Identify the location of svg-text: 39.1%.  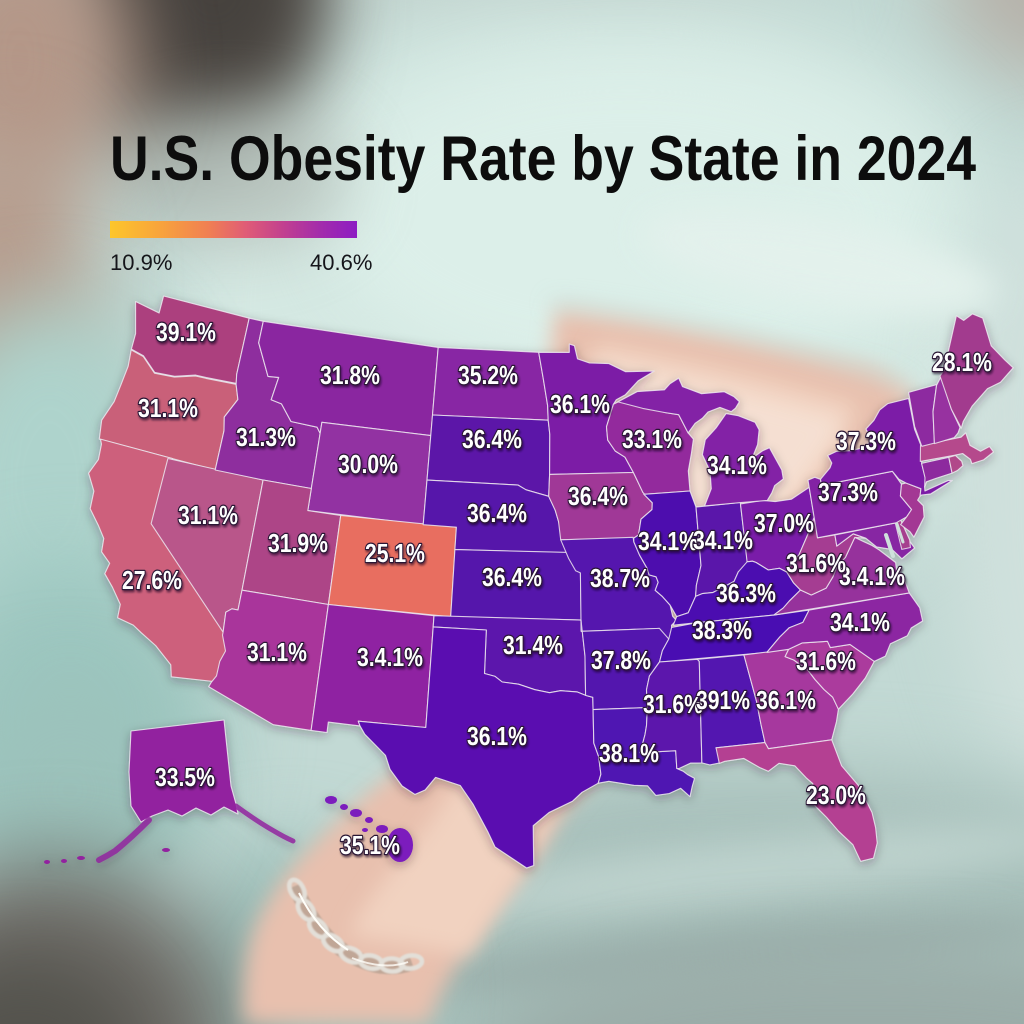
(186, 332).